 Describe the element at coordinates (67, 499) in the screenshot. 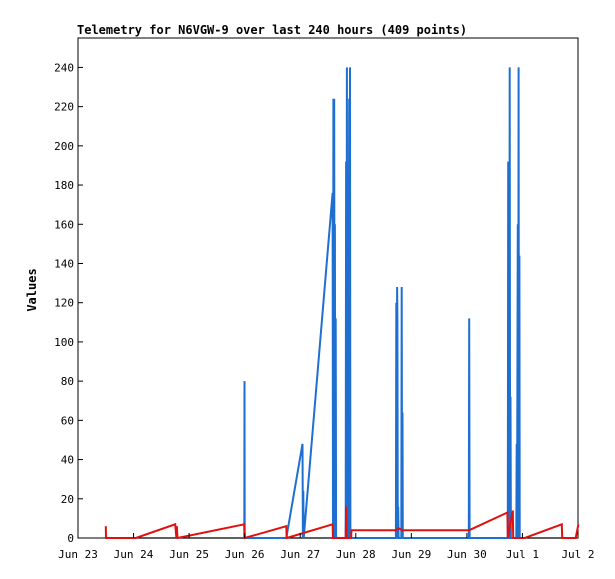

I see `y-tick-label: 20` at that location.